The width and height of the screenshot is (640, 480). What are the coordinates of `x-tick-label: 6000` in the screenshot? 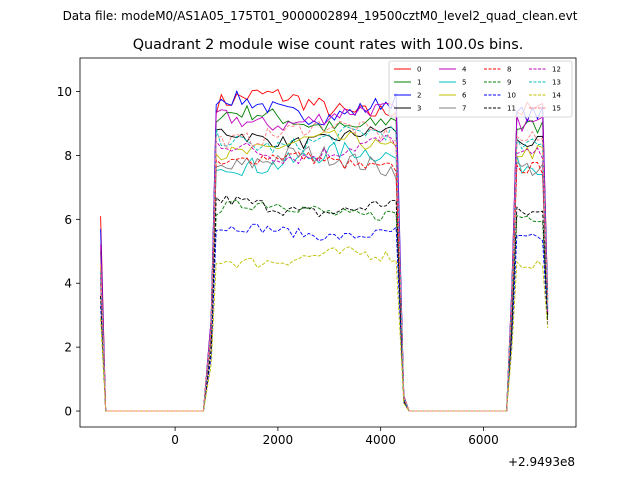 It's located at (483, 440).